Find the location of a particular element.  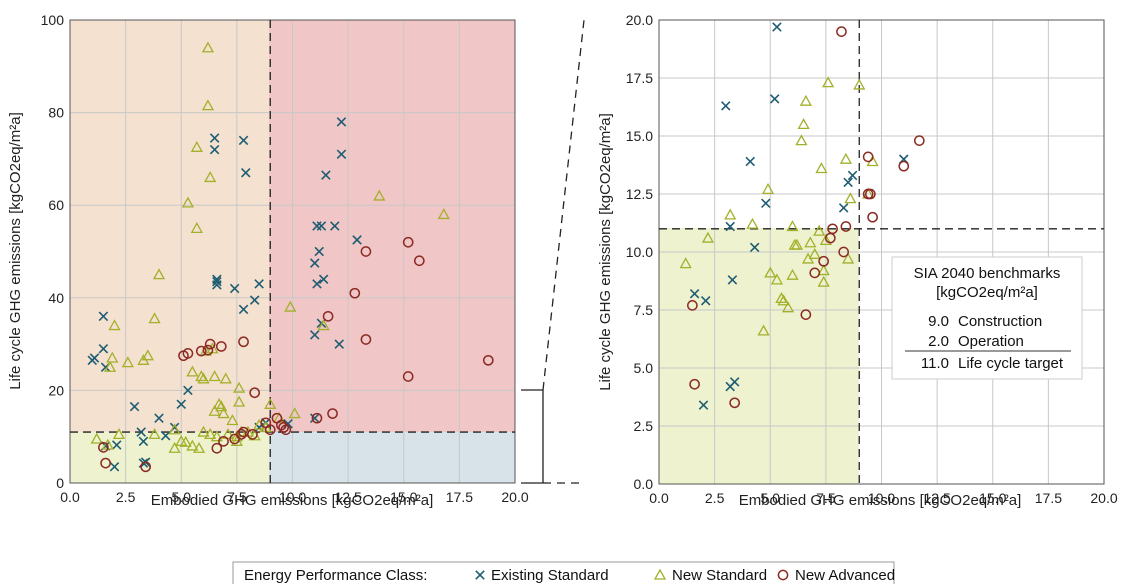

circle-marker-icon is located at coordinates (783, 575).